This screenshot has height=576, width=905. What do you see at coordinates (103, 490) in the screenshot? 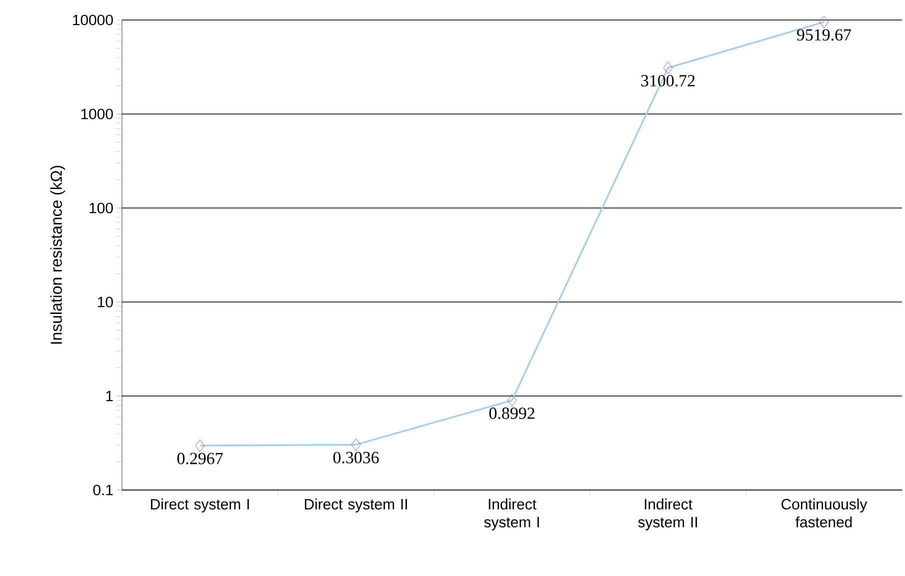
I see `y-tick-label: 0.1` at bounding box center [103, 490].